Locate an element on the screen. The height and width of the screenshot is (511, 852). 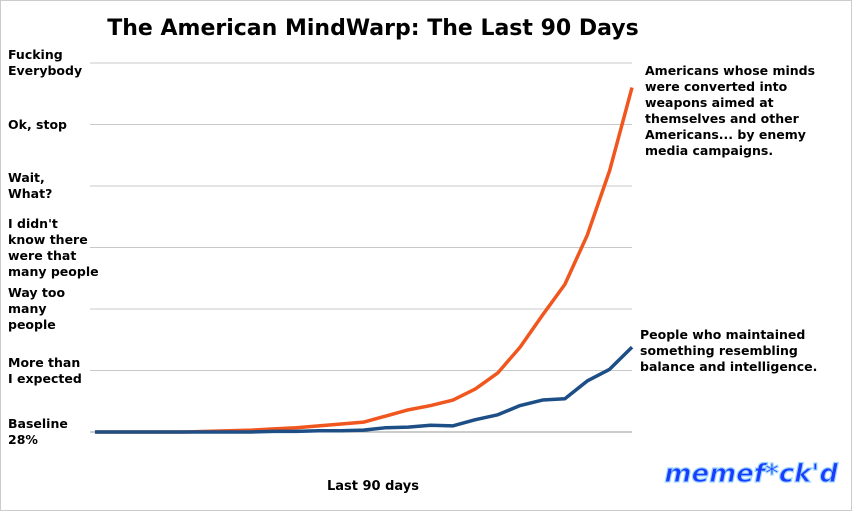
y-tick-label: Ok, stop is located at coordinates (37, 124).